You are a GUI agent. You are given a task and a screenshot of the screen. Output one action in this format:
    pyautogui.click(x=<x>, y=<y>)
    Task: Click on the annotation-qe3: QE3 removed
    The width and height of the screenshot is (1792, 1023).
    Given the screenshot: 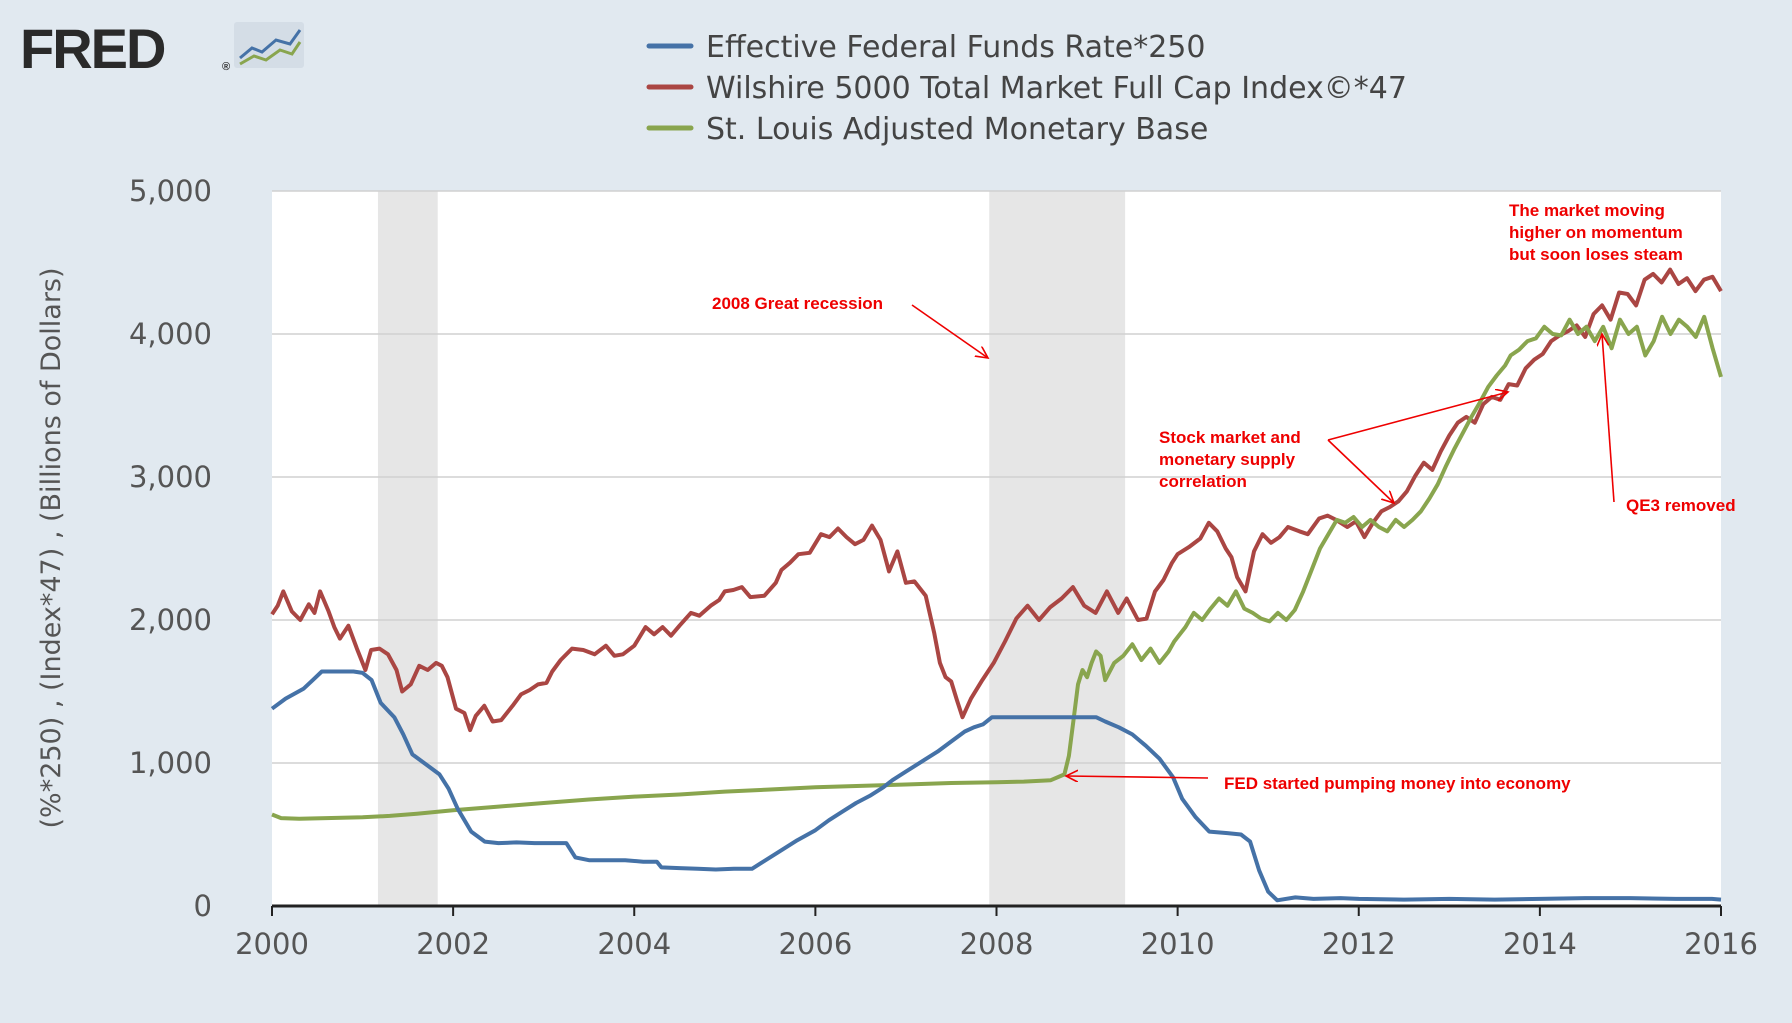 What is the action you would take?
    pyautogui.click(x=1681, y=505)
    